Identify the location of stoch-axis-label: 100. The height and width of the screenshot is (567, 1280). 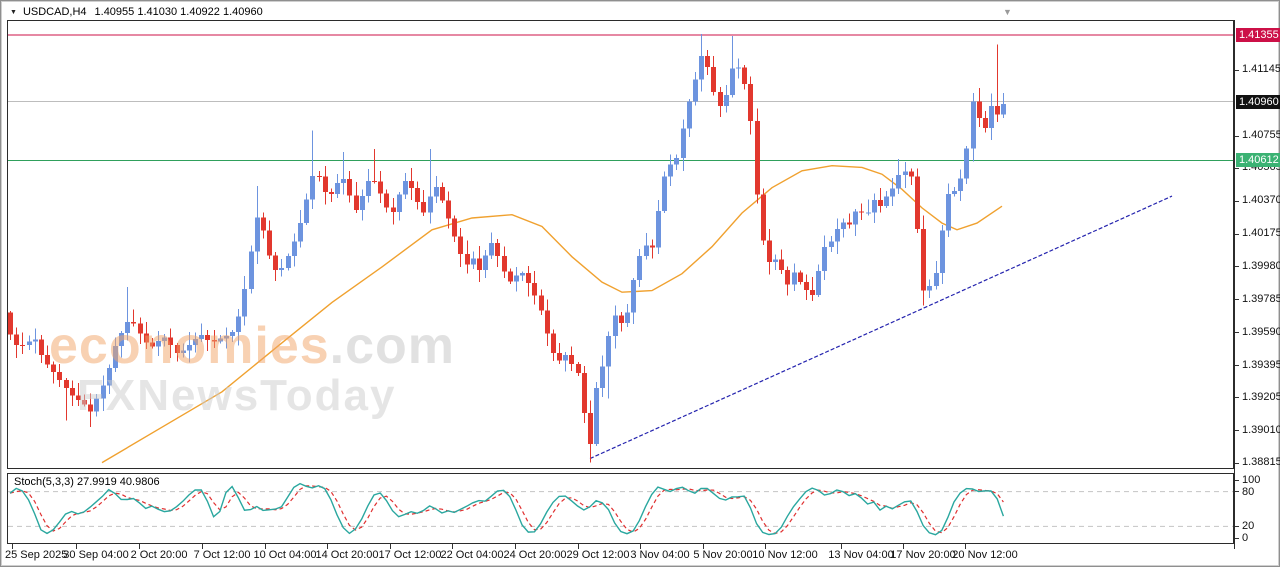
(1251, 480).